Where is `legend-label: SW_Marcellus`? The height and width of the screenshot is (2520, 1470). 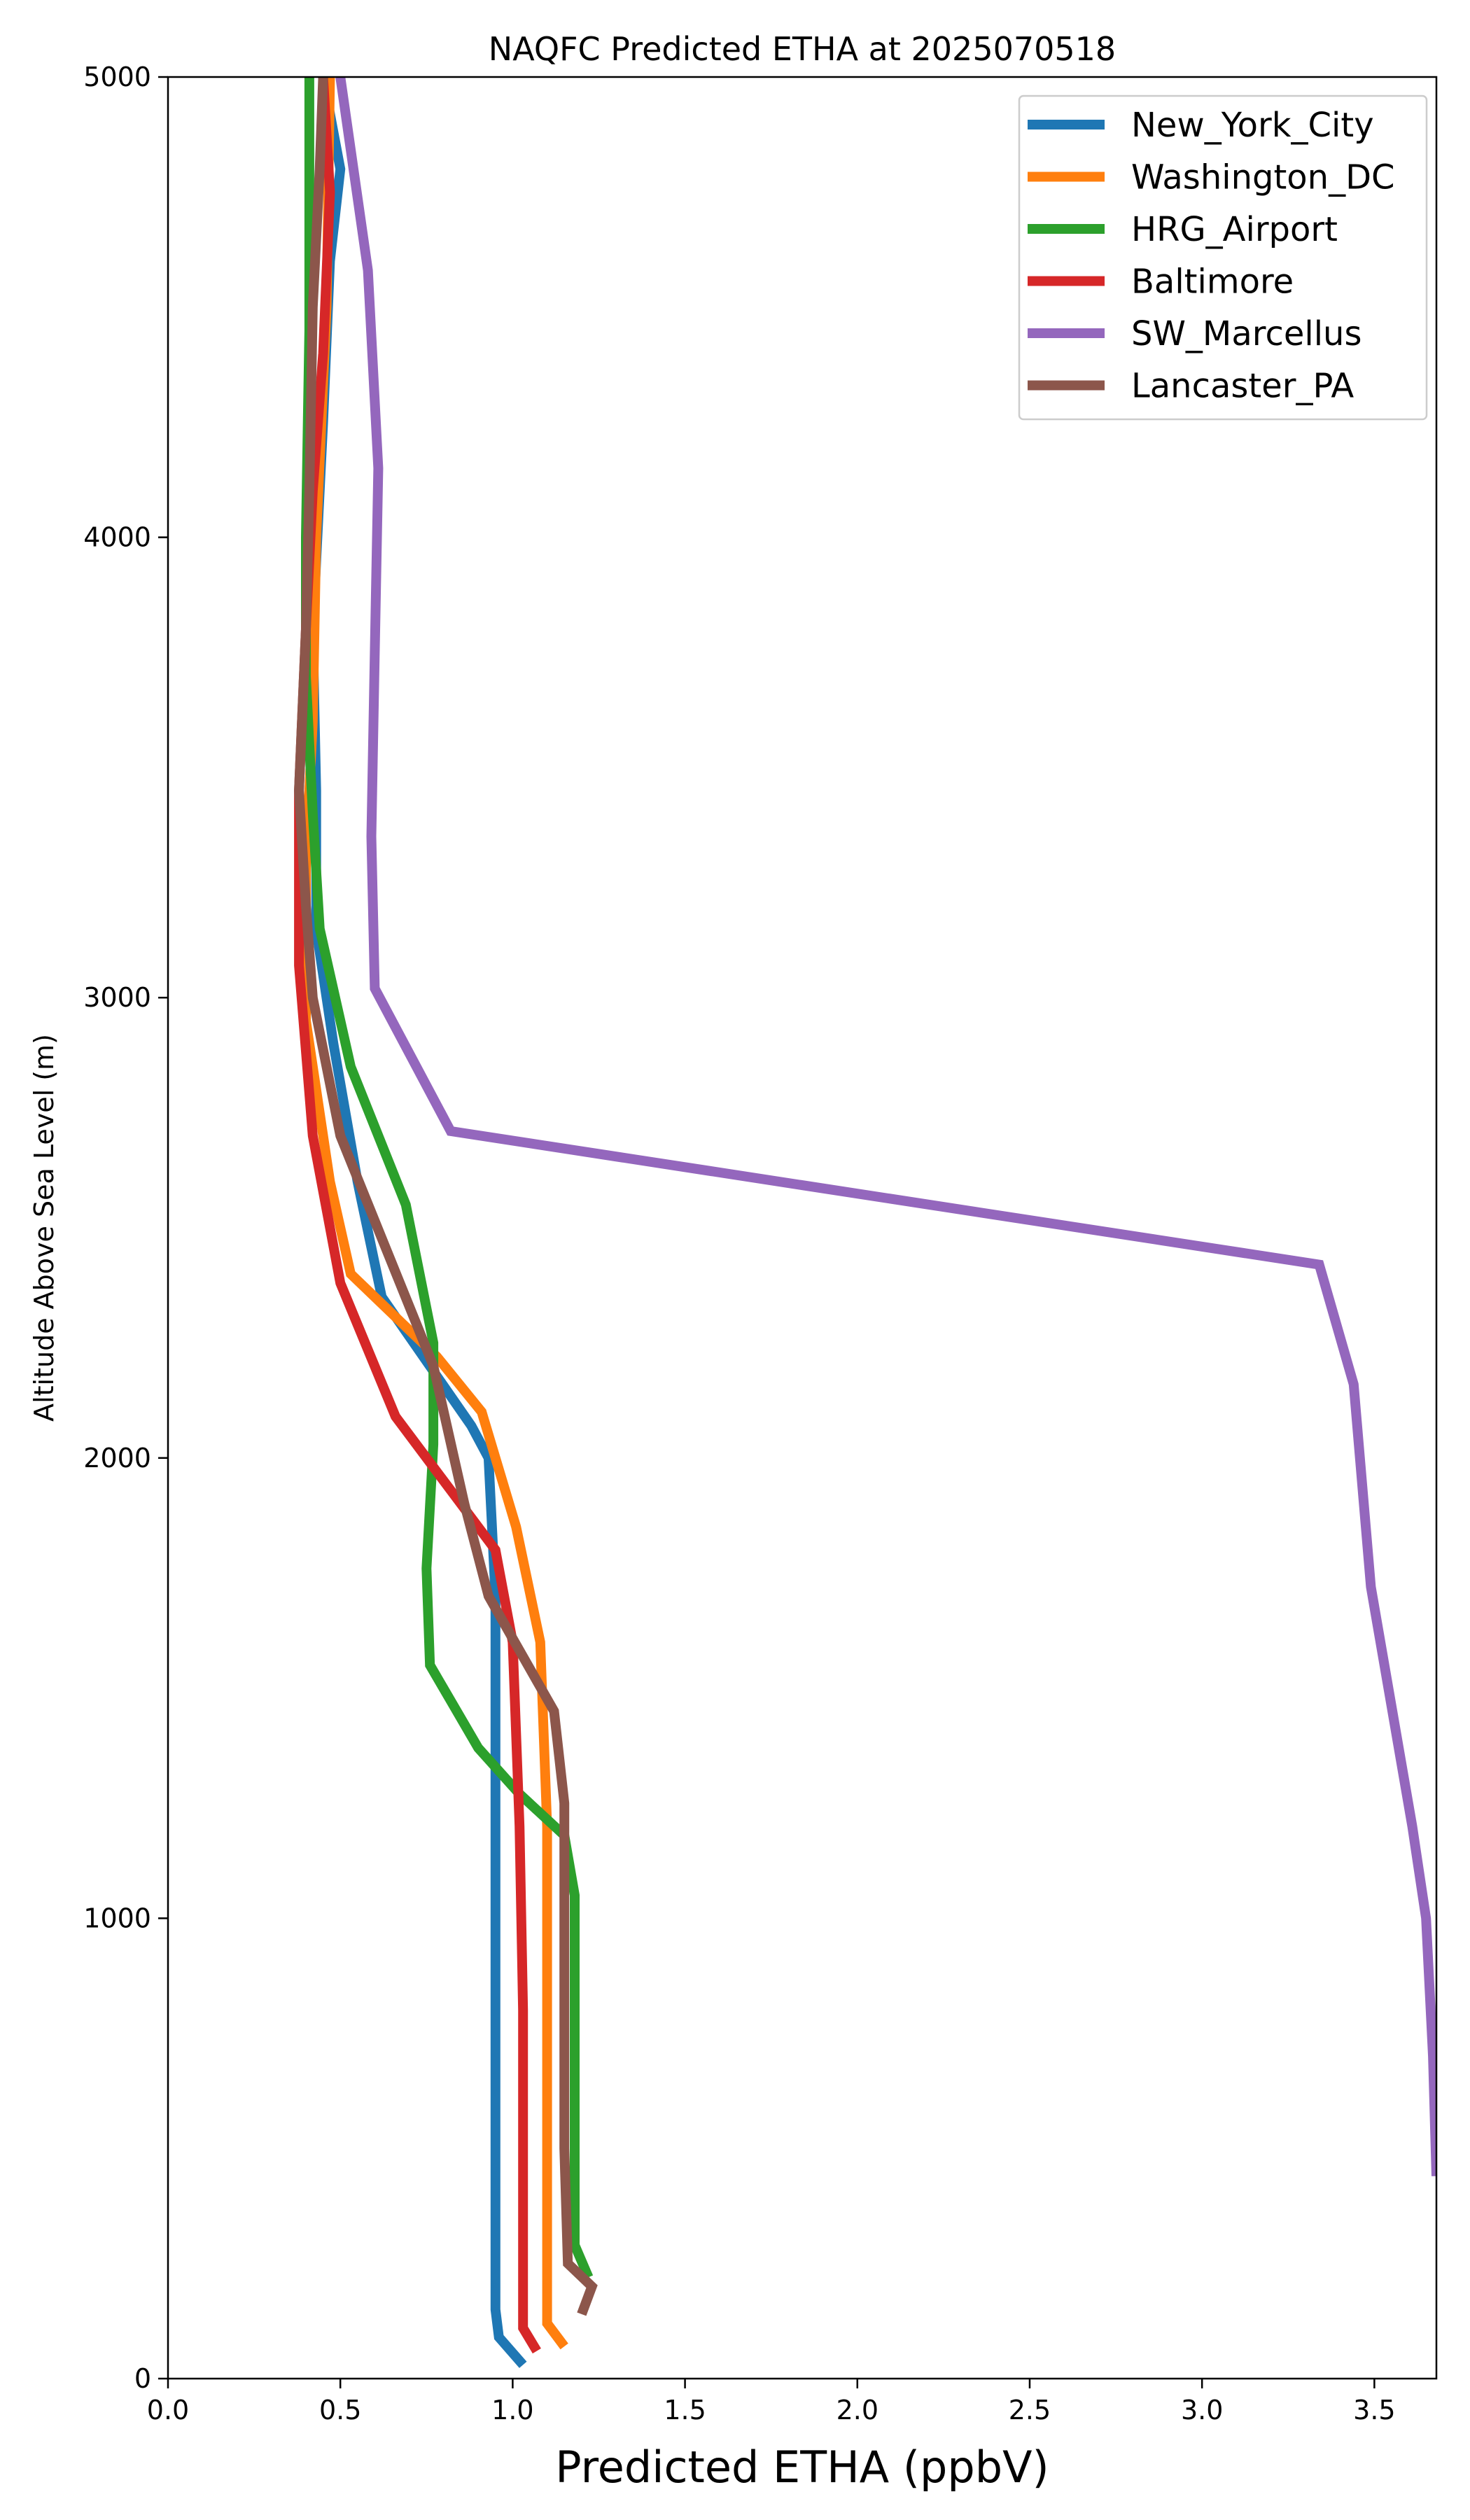 legend-label: SW_Marcellus is located at coordinates (1246, 334).